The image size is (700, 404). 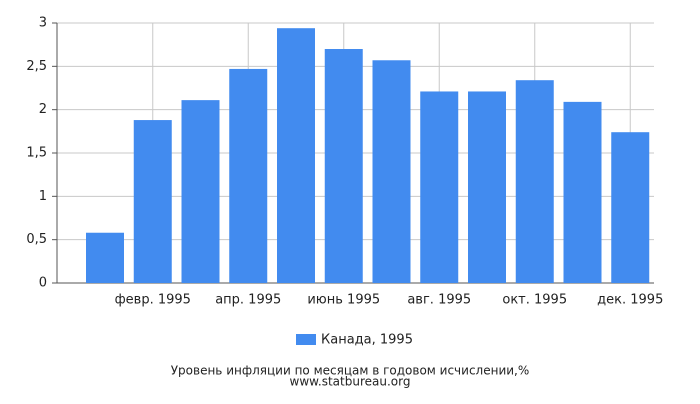 I want to click on x-tick-label: июнь 1995, so click(x=343, y=300).